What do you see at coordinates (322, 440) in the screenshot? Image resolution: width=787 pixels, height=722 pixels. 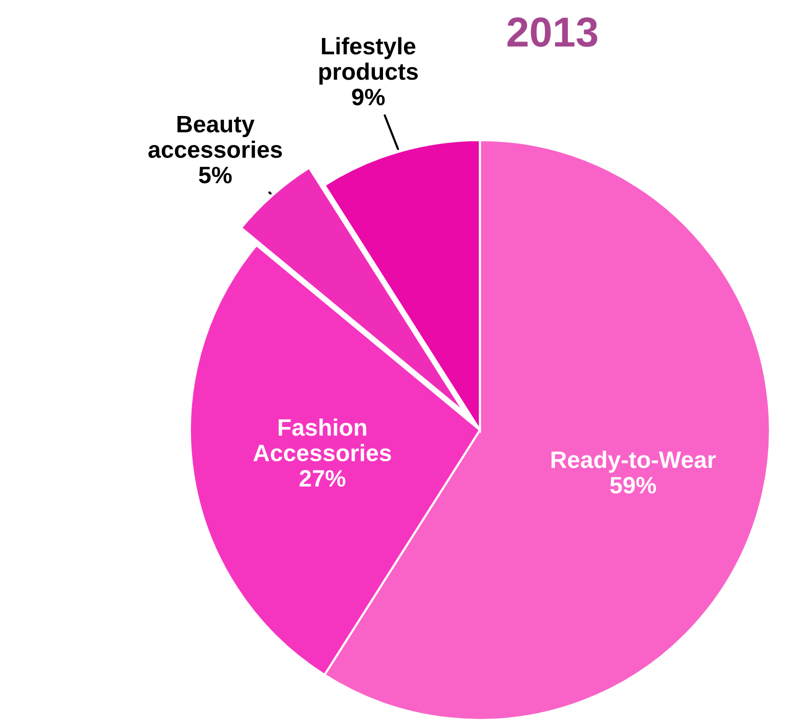 I see `slice-label: Fashion Accessories` at bounding box center [322, 440].